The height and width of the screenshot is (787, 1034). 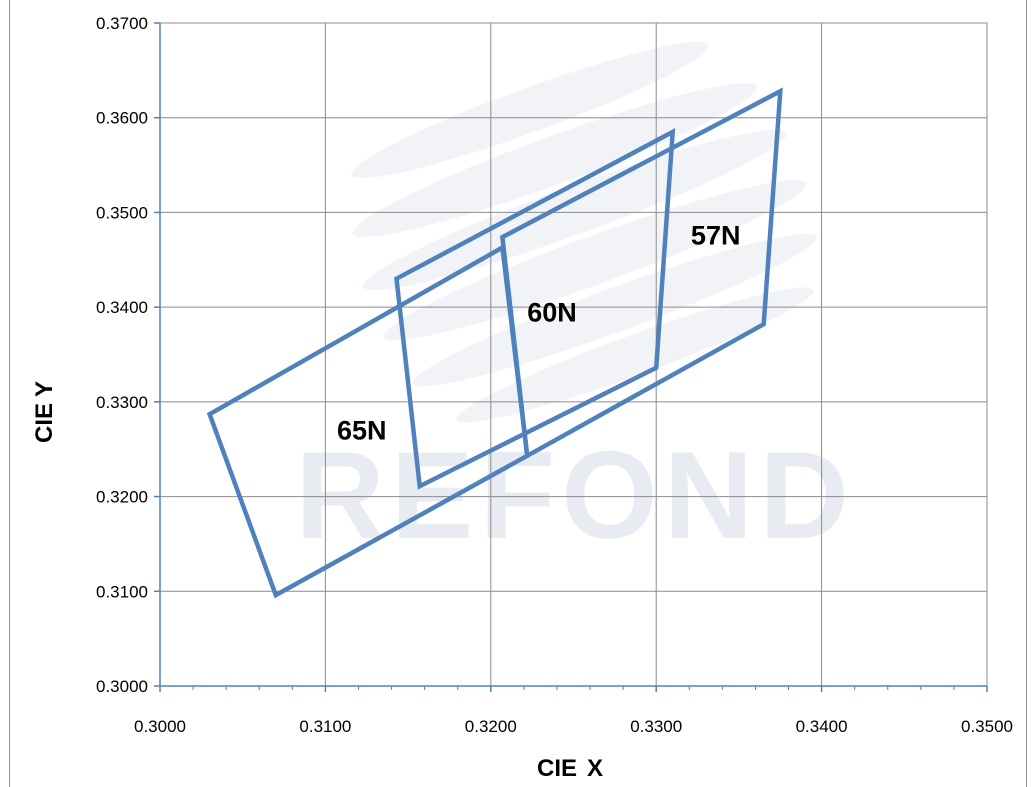 What do you see at coordinates (570, 768) in the screenshot?
I see `x-axis-title: CIE X` at bounding box center [570, 768].